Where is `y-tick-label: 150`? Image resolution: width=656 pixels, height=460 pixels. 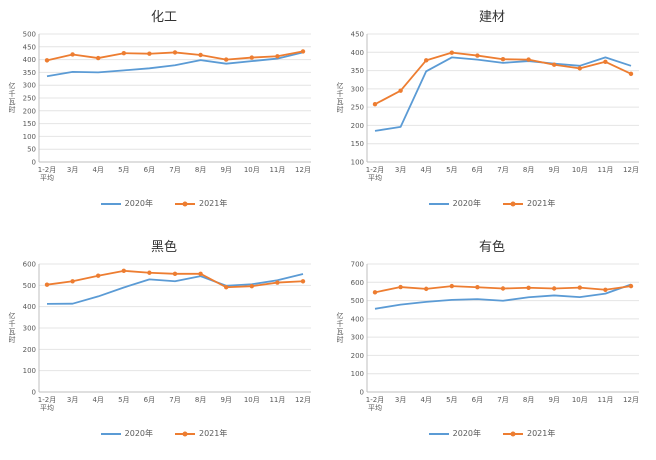
y-tick-label: 150 is located at coordinates (29, 124).